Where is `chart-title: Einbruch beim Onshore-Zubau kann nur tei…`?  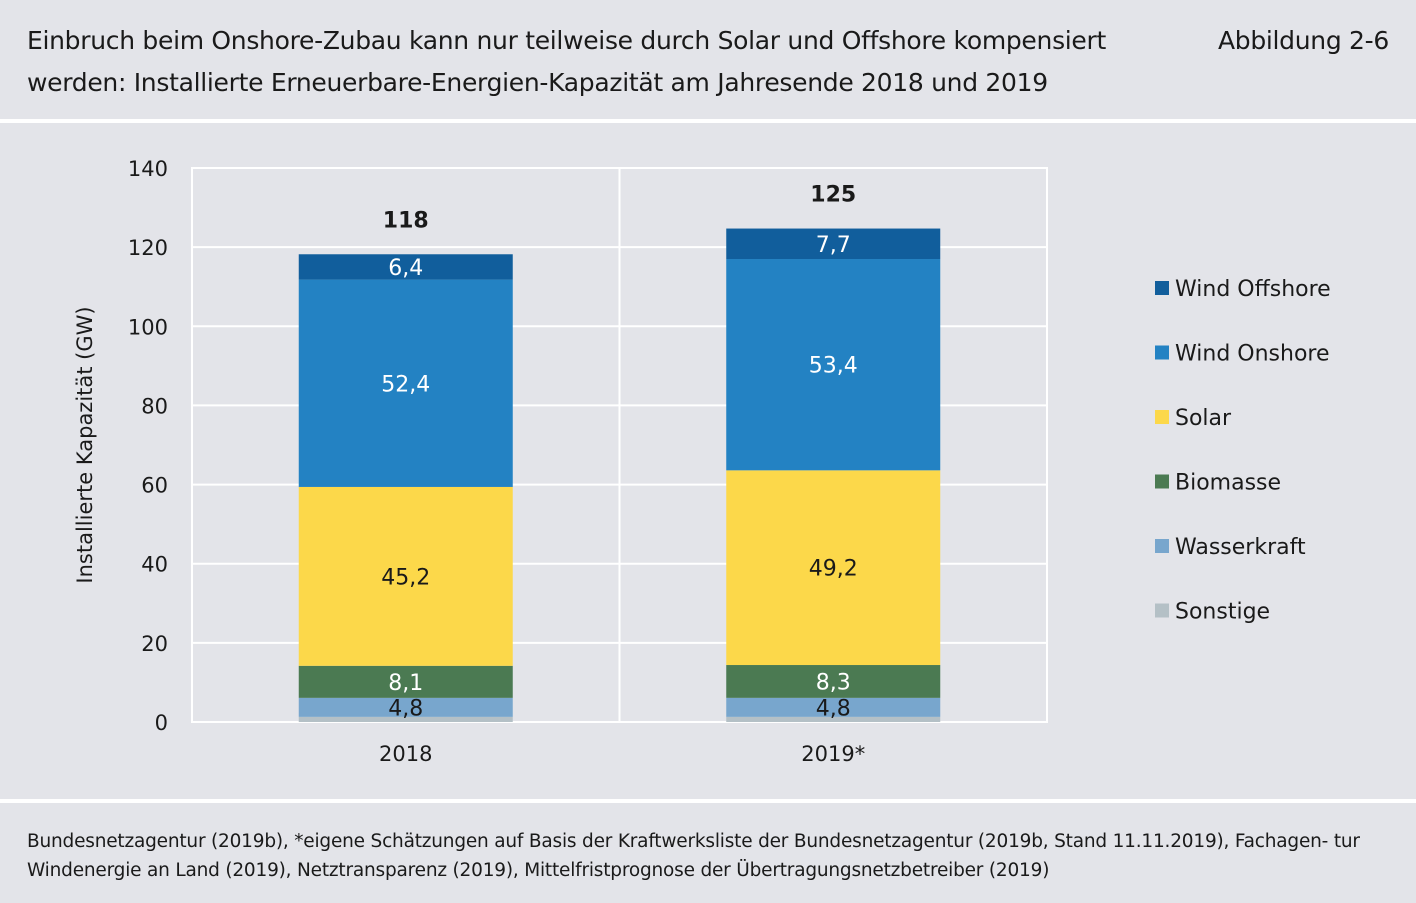
chart-title: Einbruch beim Onshore-Zubau kann nur tei… is located at coordinates (566, 61).